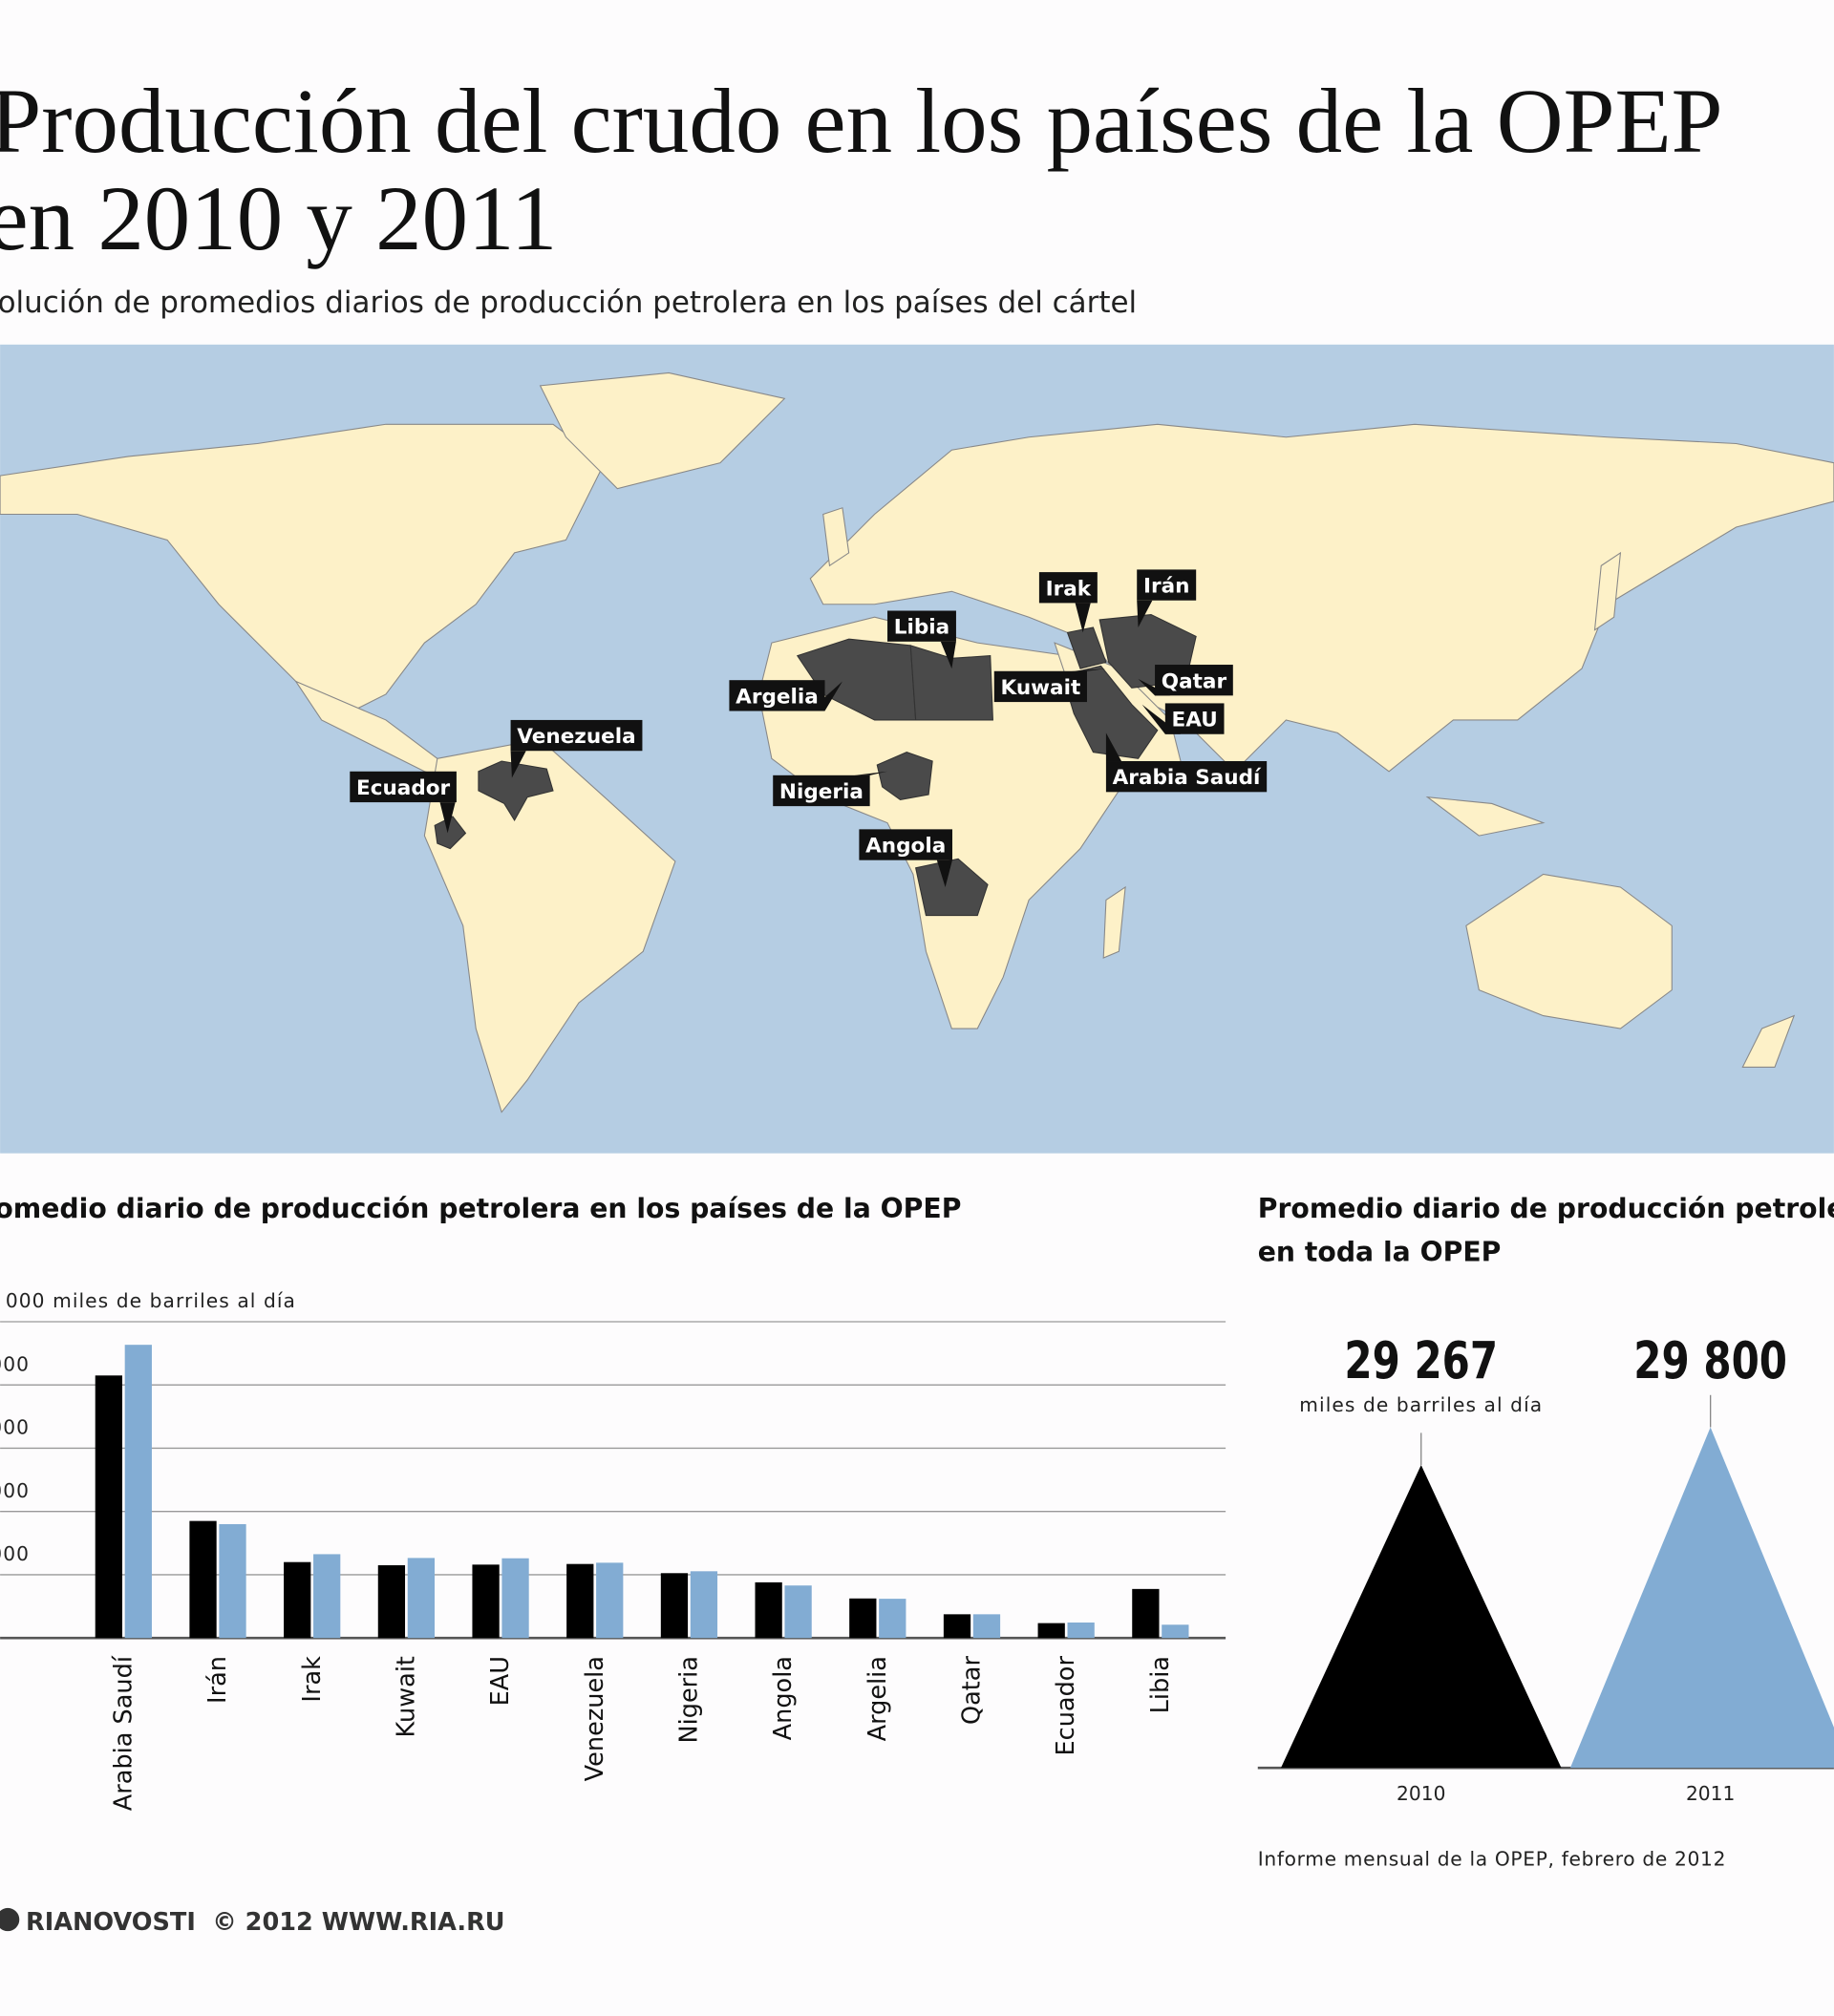  What do you see at coordinates (1710, 1360) in the screenshot?
I see `value-label: 29 800` at bounding box center [1710, 1360].